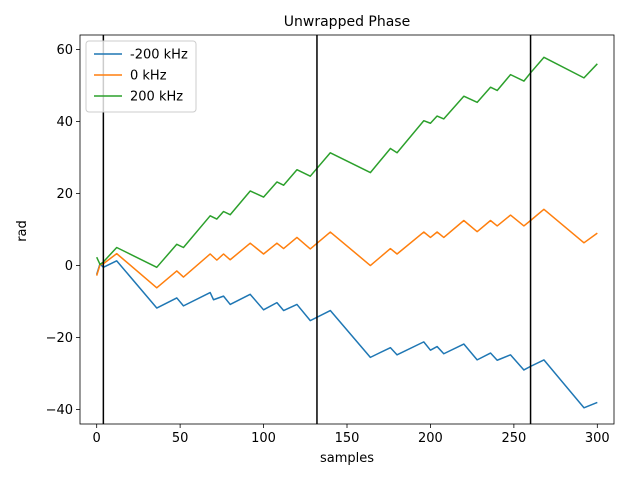  What do you see at coordinates (59, 338) in the screenshot?
I see `y-tick-label-1: −20` at bounding box center [59, 338].